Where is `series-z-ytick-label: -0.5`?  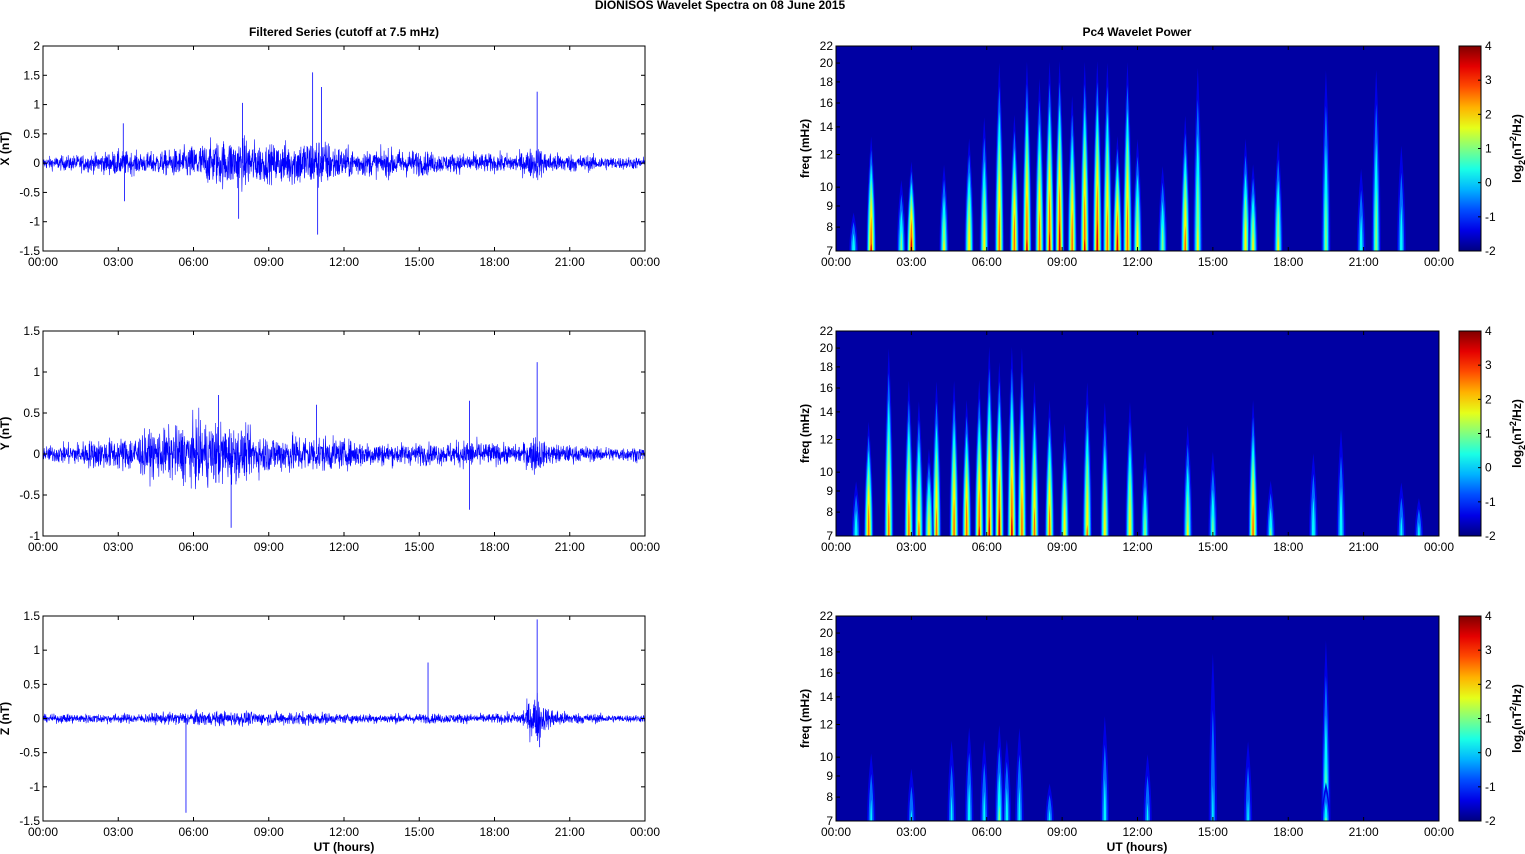
series-z-ytick-label: -0.5 is located at coordinates (29, 753).